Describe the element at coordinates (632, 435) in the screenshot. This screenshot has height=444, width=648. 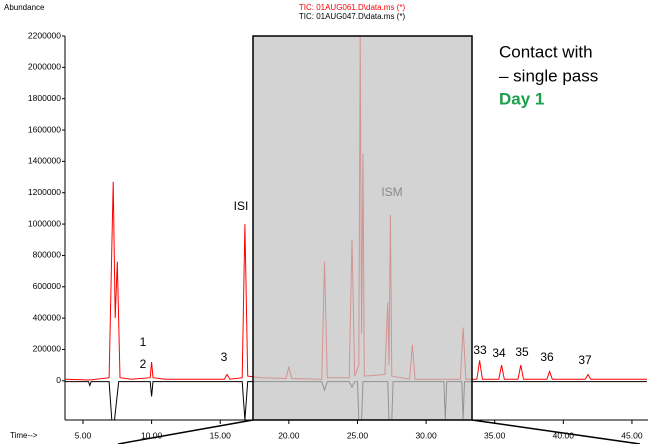
I see `x-tick-label: 45.00` at that location.